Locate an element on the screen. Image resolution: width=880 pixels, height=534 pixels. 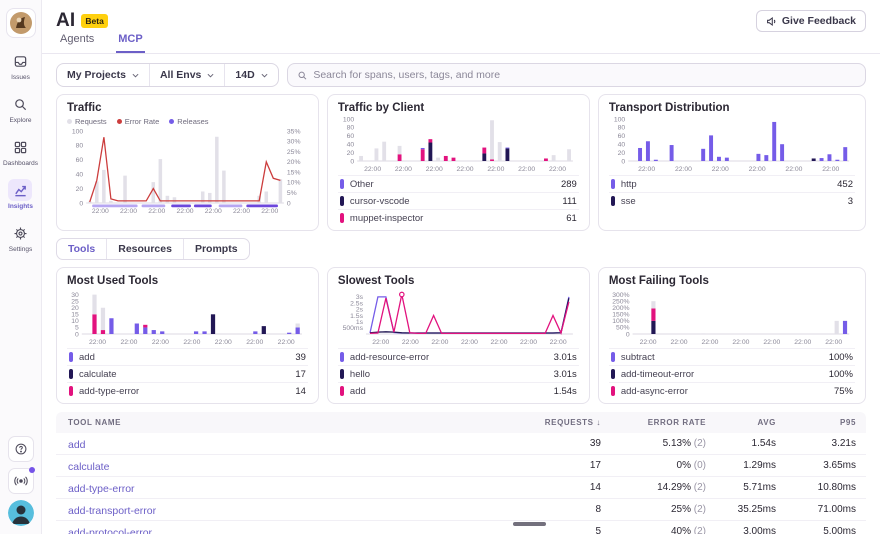
search-icon is located at coordinates (302, 75).